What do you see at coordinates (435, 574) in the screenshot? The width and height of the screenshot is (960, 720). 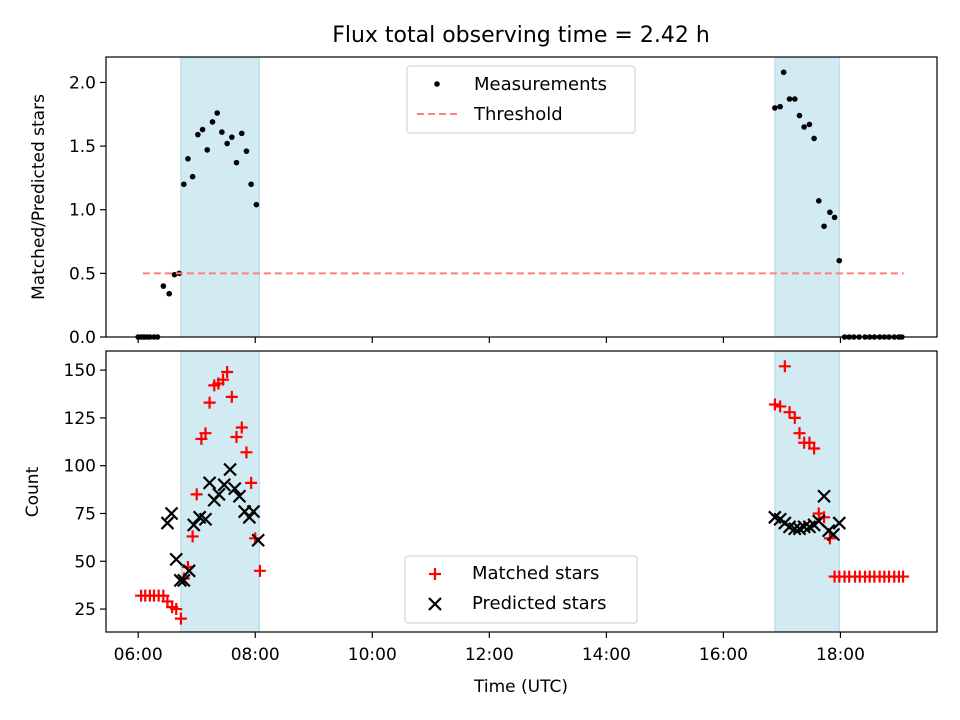 I see `matched-legend-marker` at bounding box center [435, 574].